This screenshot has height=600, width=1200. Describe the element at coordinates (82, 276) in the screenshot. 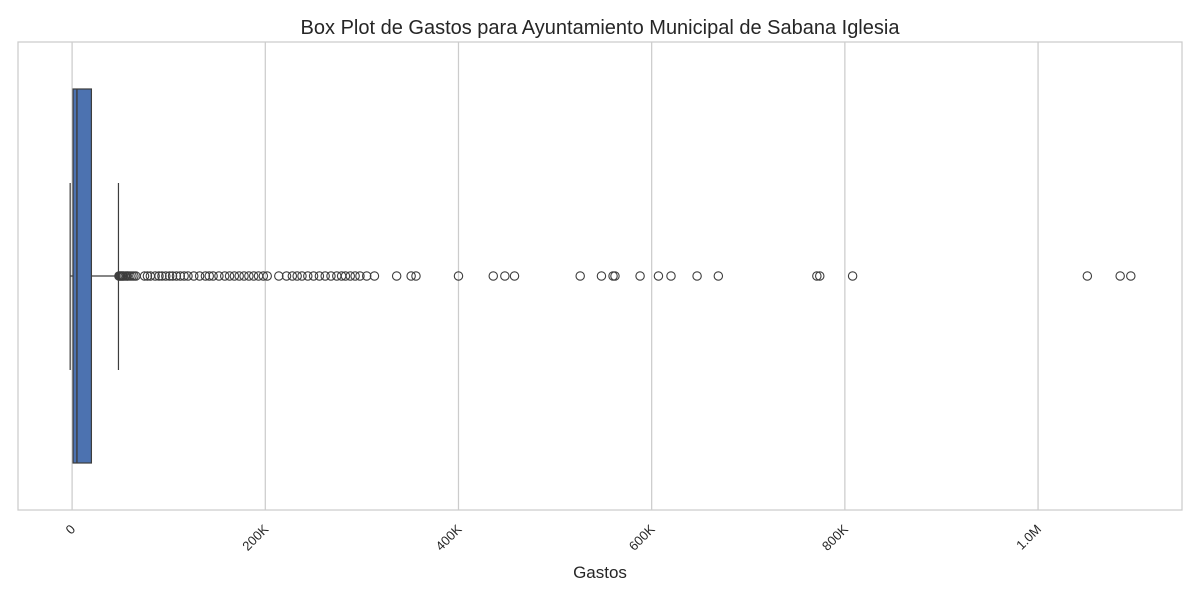

I see `iqr-box` at that location.